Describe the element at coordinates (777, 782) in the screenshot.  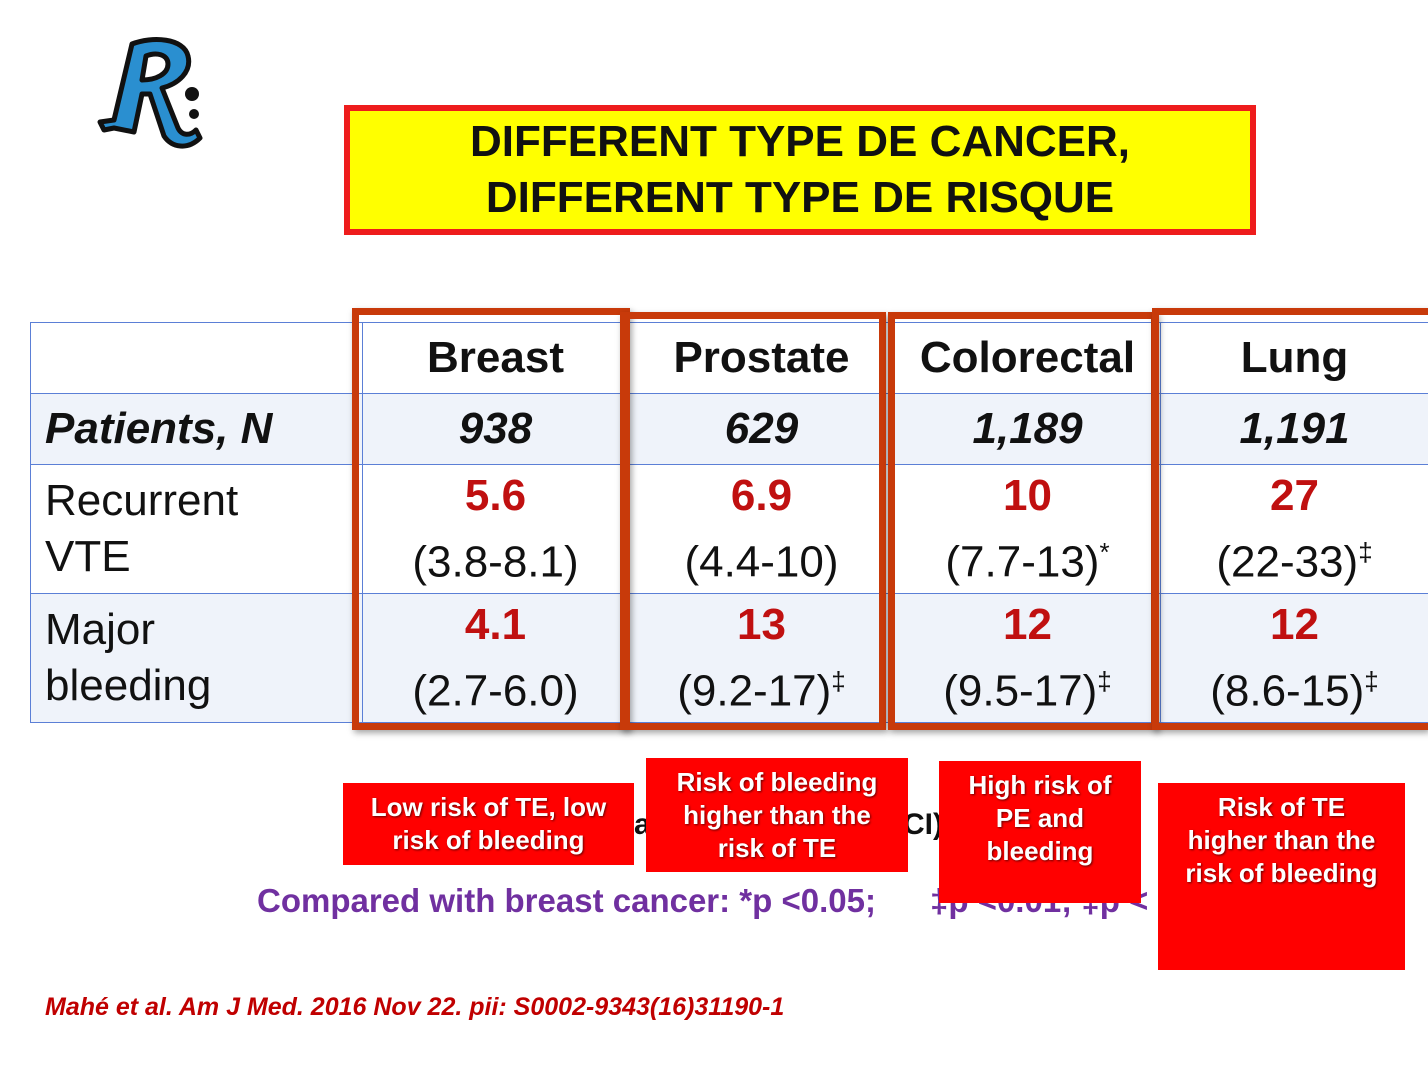
I see `callout-prostate-line-1: Risk of bleeding` at that location.